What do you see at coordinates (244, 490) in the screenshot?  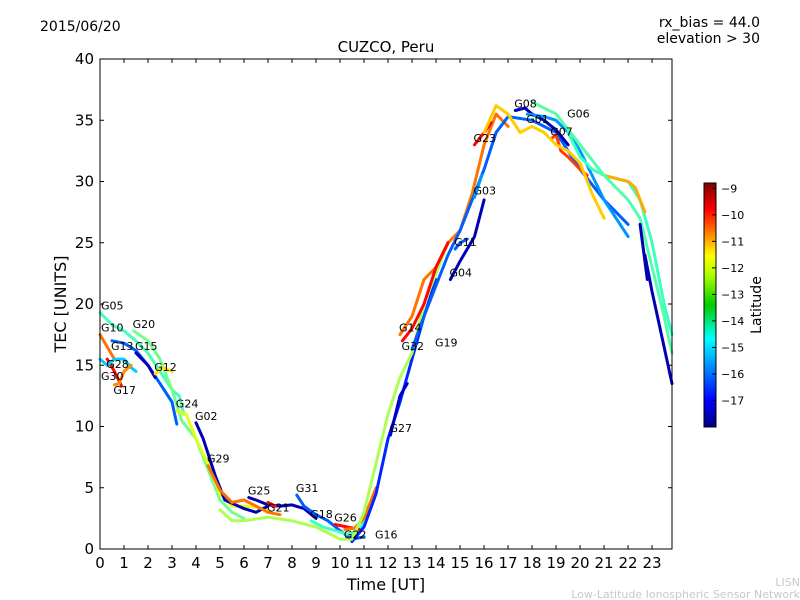 I see `series-line-G29` at bounding box center [244, 490].